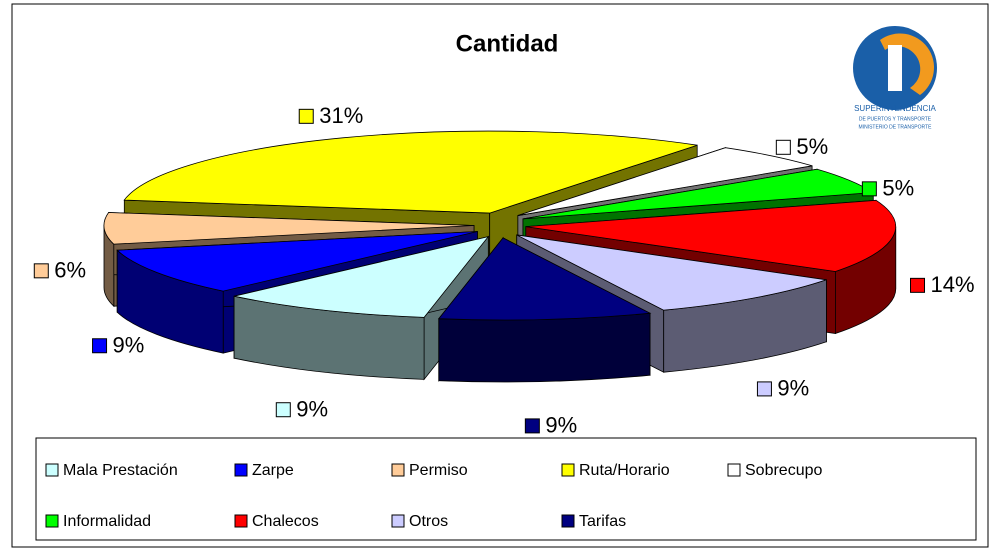 This screenshot has height=551, width=994. I want to click on legend-label: Sobrecupo, so click(783, 470).